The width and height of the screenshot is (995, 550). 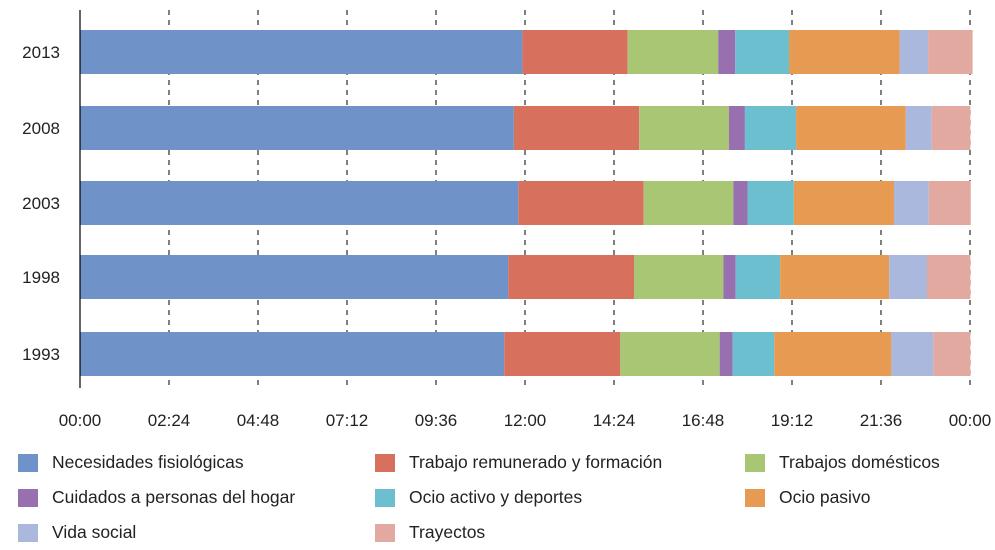 I want to click on x-tick-label: 14:24, so click(x=614, y=420).